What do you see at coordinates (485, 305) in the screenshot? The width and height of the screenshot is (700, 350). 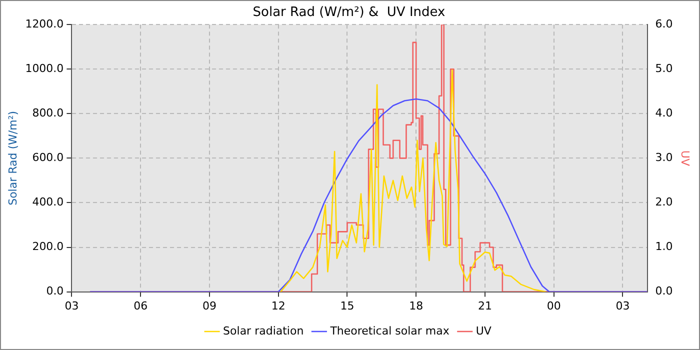 I see `x-tick-label: 21` at bounding box center [485, 305].